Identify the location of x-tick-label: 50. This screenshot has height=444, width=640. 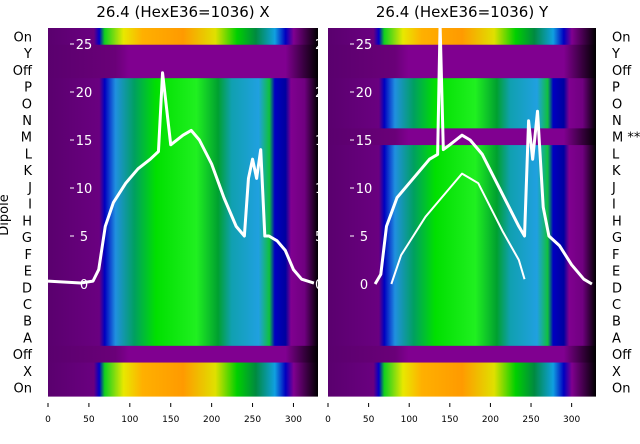
(89, 420).